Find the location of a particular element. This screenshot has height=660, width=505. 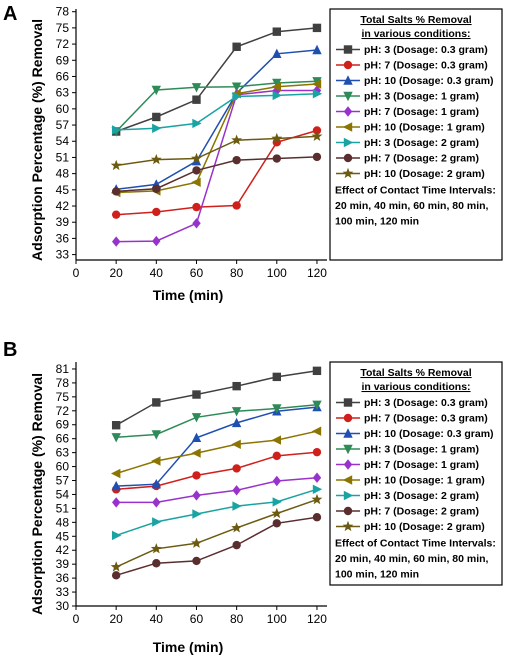

chart-b-legend-entry: pH: 3 (Dosage: 1 gram) is located at coordinates (421, 450).